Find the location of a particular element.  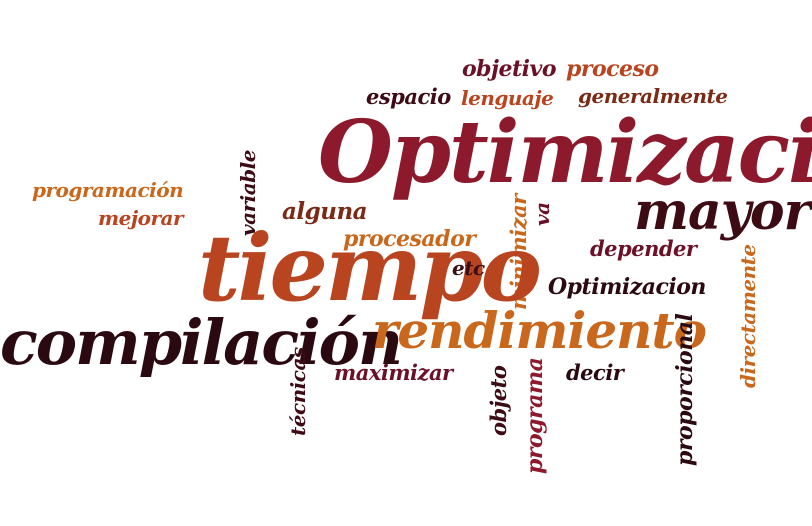

word-directamente: directamente is located at coordinates (748, 316).